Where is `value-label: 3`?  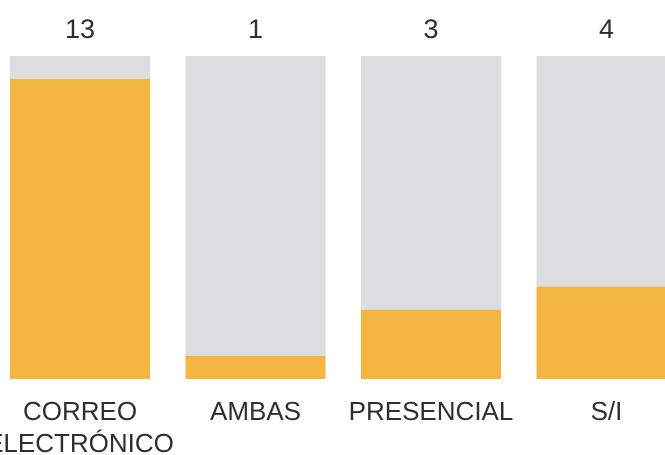
value-label: 3 is located at coordinates (430, 29).